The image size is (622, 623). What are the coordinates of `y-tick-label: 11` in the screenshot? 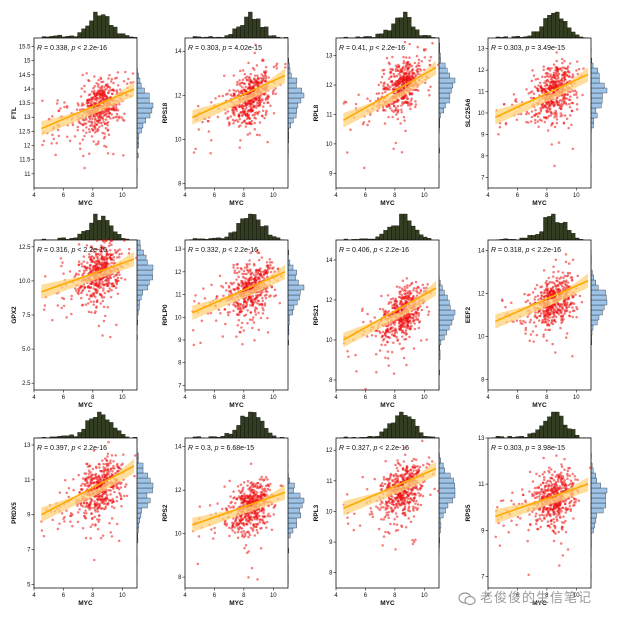 It's located at (481, 93).